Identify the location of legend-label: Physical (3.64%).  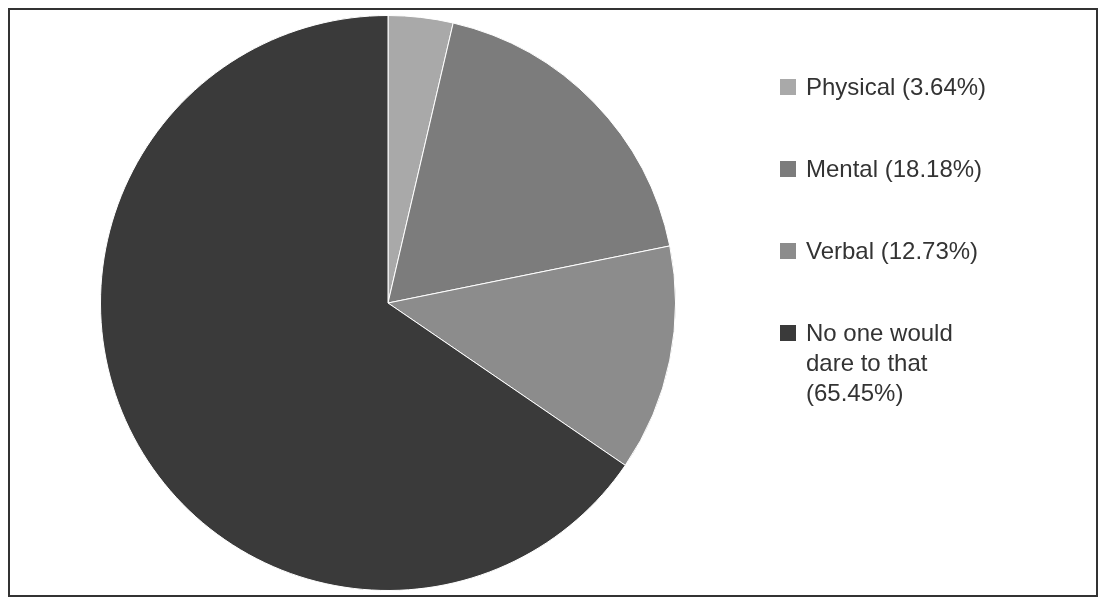
(896, 87).